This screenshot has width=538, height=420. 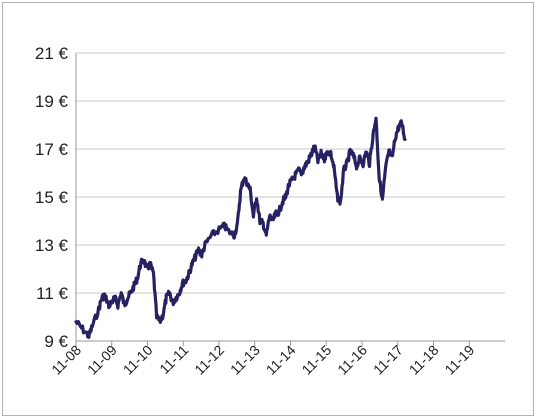 What do you see at coordinates (281, 360) in the screenshot?
I see `x-tick-label: 11-14` at bounding box center [281, 360].